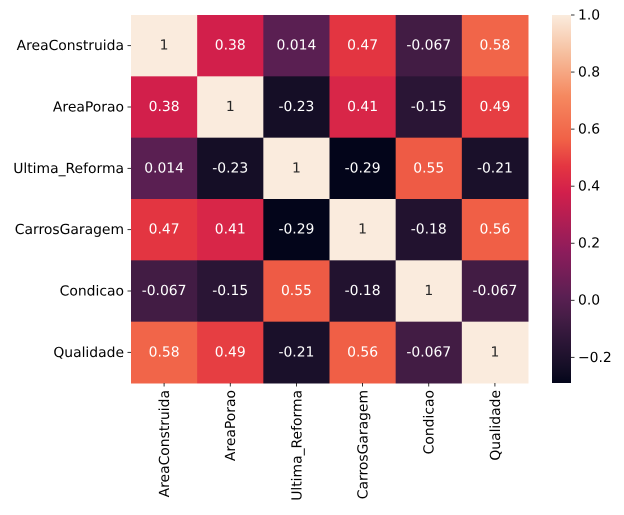  I want to click on y-tick-label: AreaPorao, so click(88, 107).